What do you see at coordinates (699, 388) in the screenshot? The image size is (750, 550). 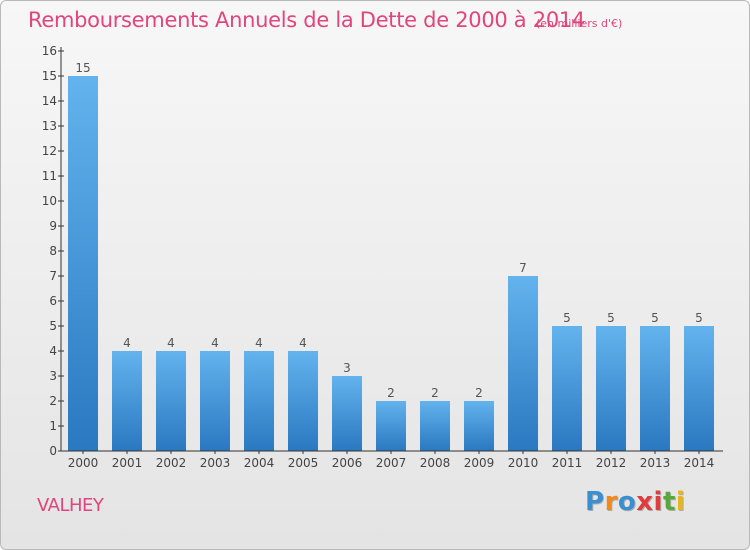 I see `bar-2014` at bounding box center [699, 388].